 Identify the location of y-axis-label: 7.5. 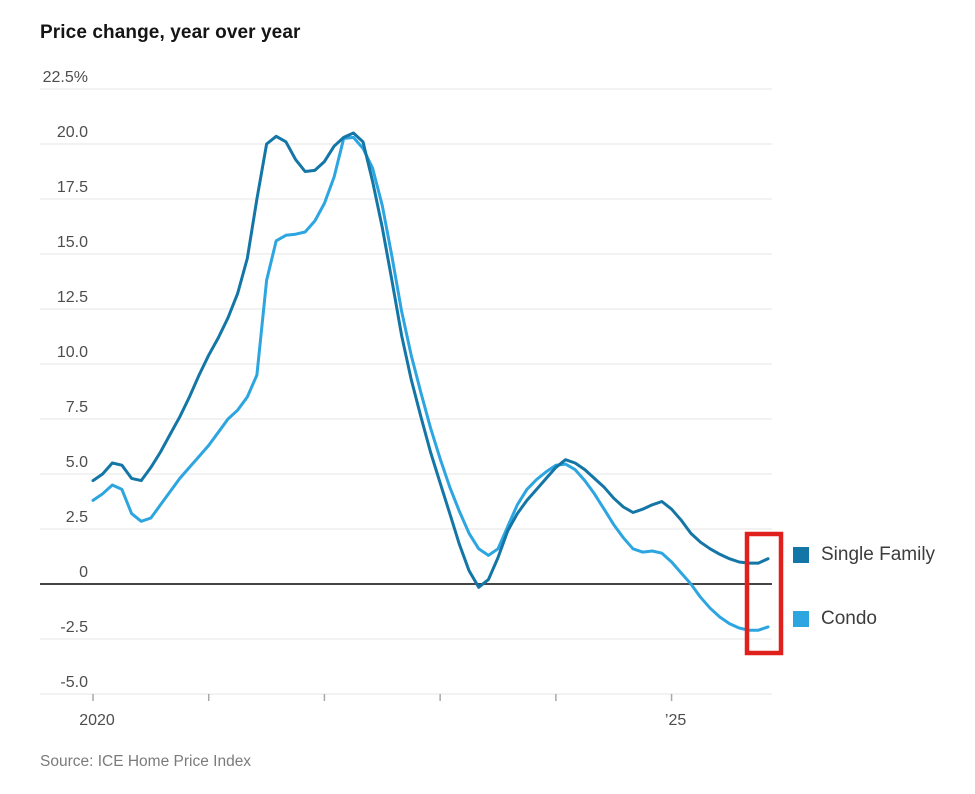
(77, 407).